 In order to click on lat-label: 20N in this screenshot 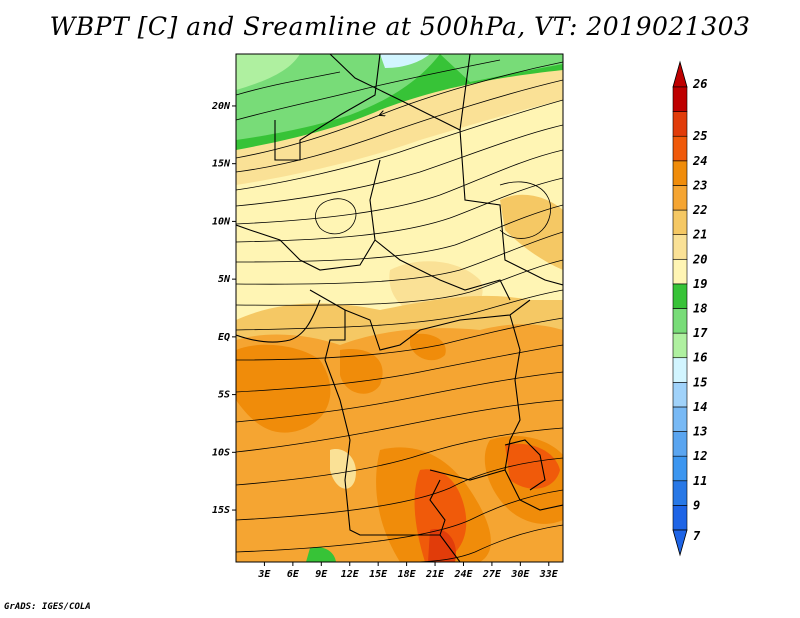, I will do `click(221, 106)`.